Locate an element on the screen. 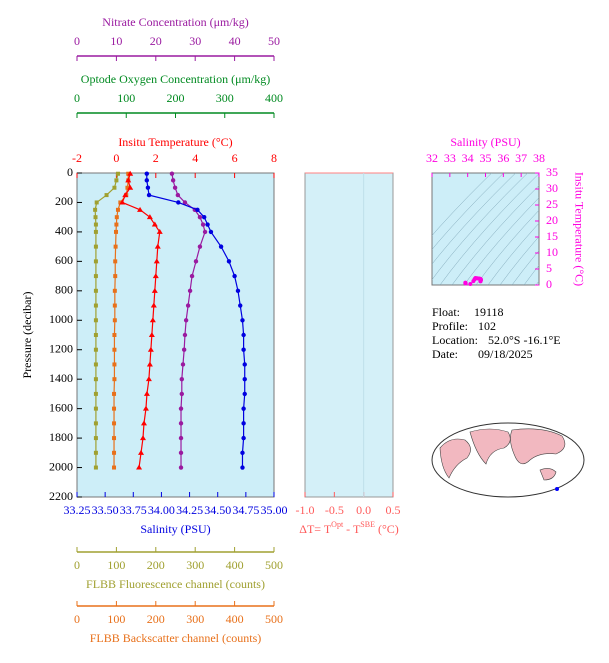 This screenshot has width=609, height=663. x-tick-label: 36 is located at coordinates (503, 158).